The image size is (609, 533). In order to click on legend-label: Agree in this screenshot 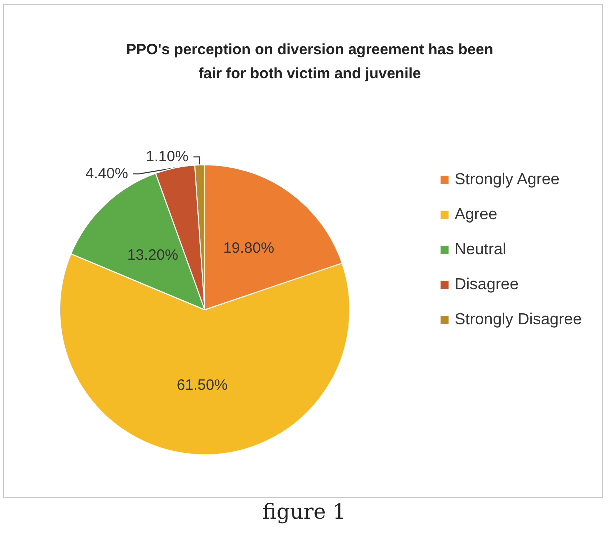, I will do `click(476, 215)`.